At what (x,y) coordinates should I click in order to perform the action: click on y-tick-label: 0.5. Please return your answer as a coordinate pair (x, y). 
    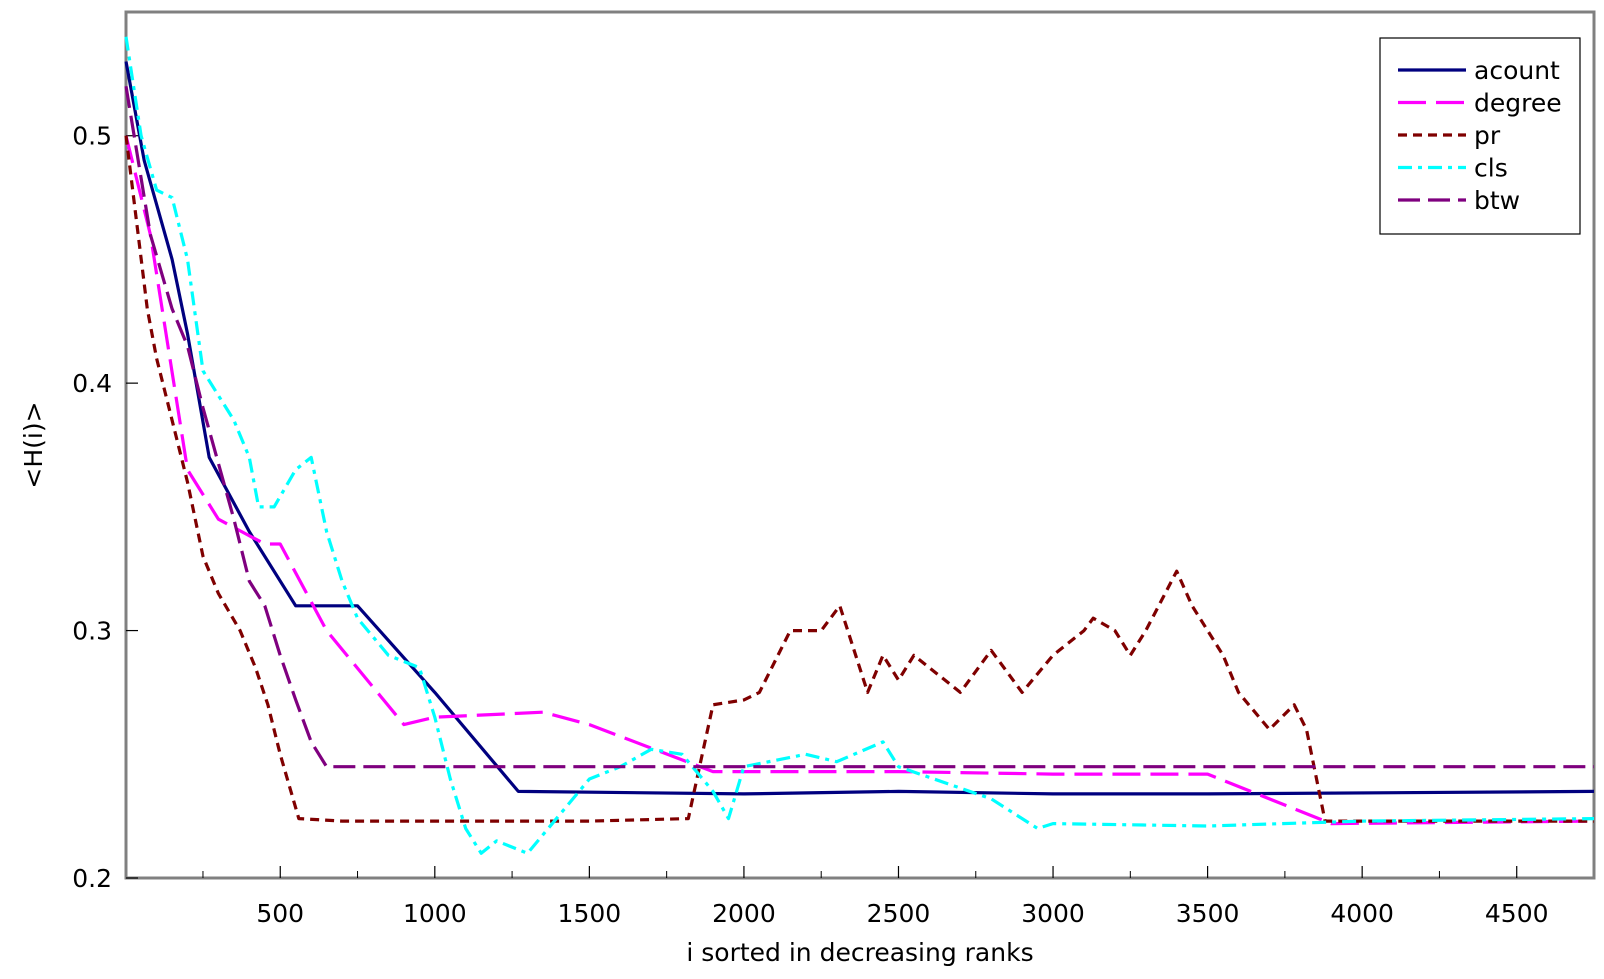
    Looking at the image, I should click on (92, 136).